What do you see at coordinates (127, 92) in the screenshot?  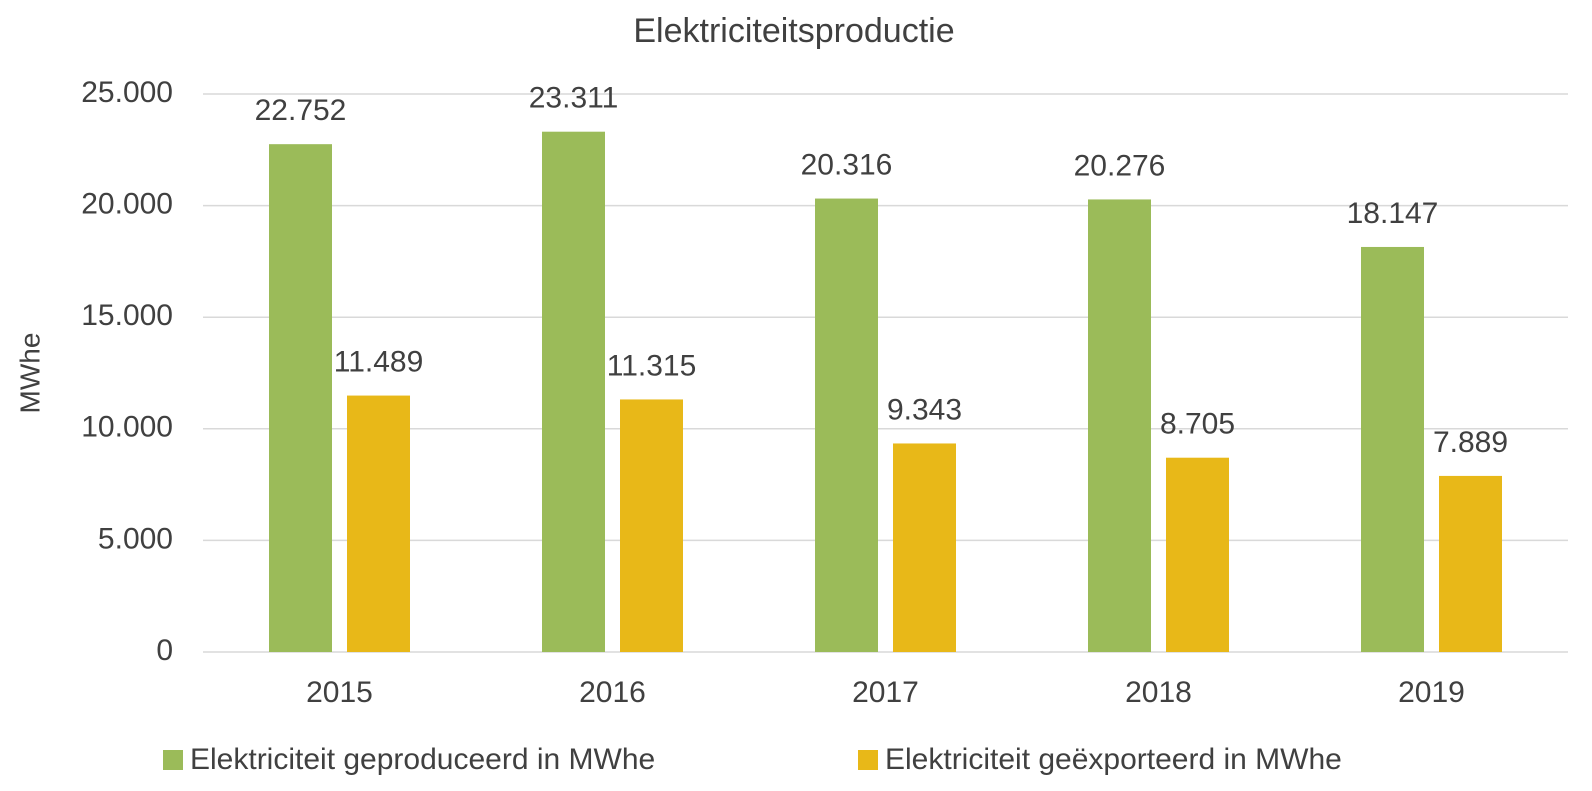 I see `y-tick-label: 25.000` at bounding box center [127, 92].